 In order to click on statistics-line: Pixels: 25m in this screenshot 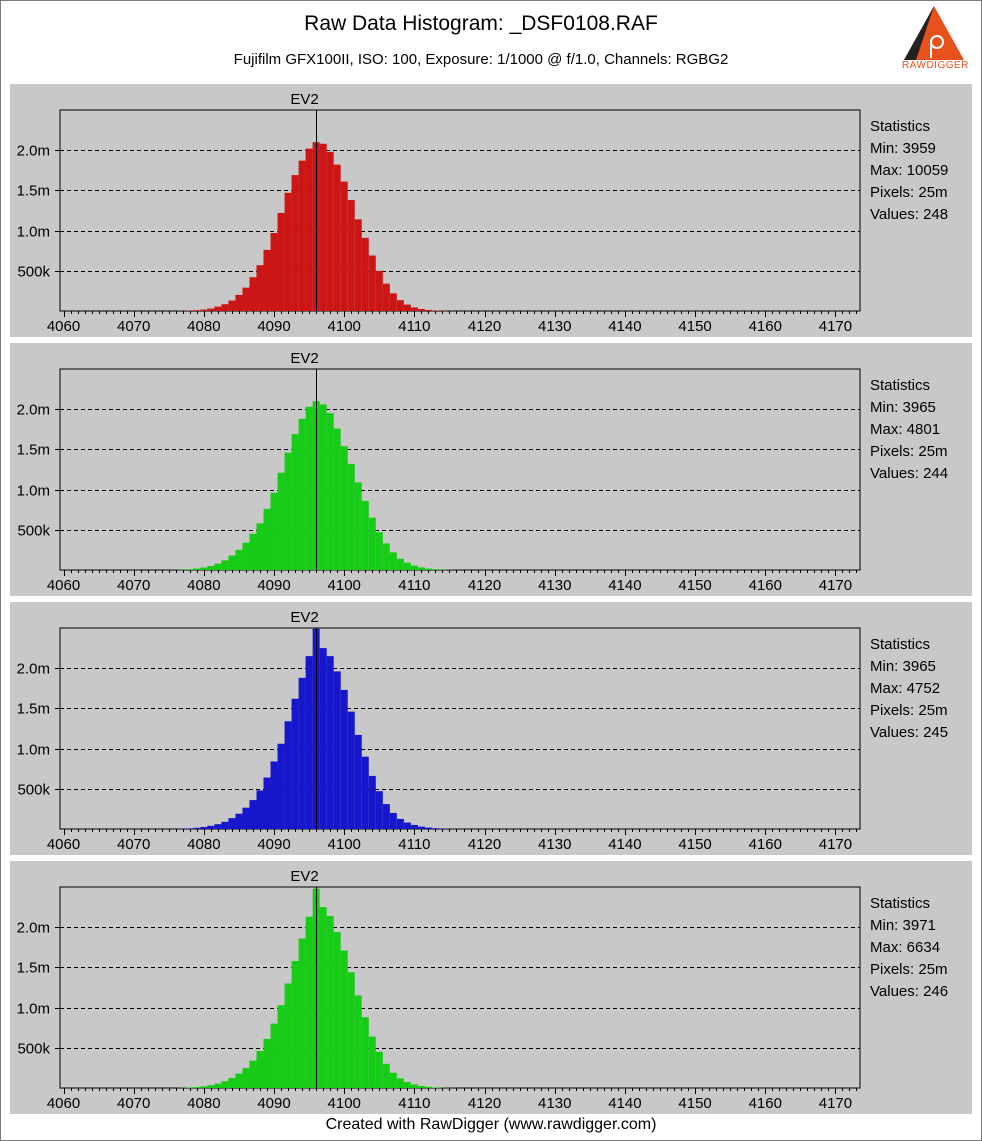, I will do `click(909, 451)`.